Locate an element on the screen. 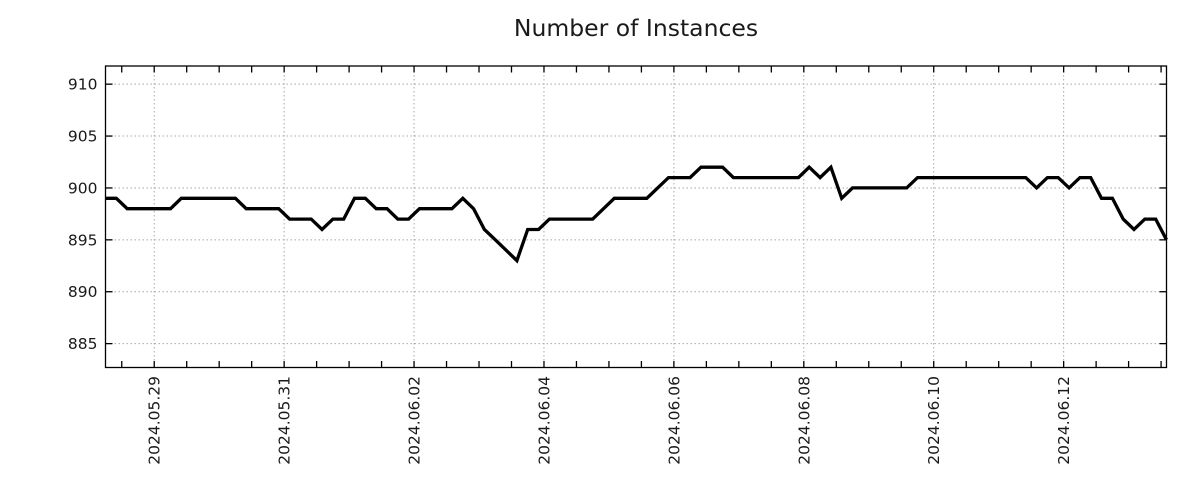  chart-title: Number of Instances is located at coordinates (636, 28).